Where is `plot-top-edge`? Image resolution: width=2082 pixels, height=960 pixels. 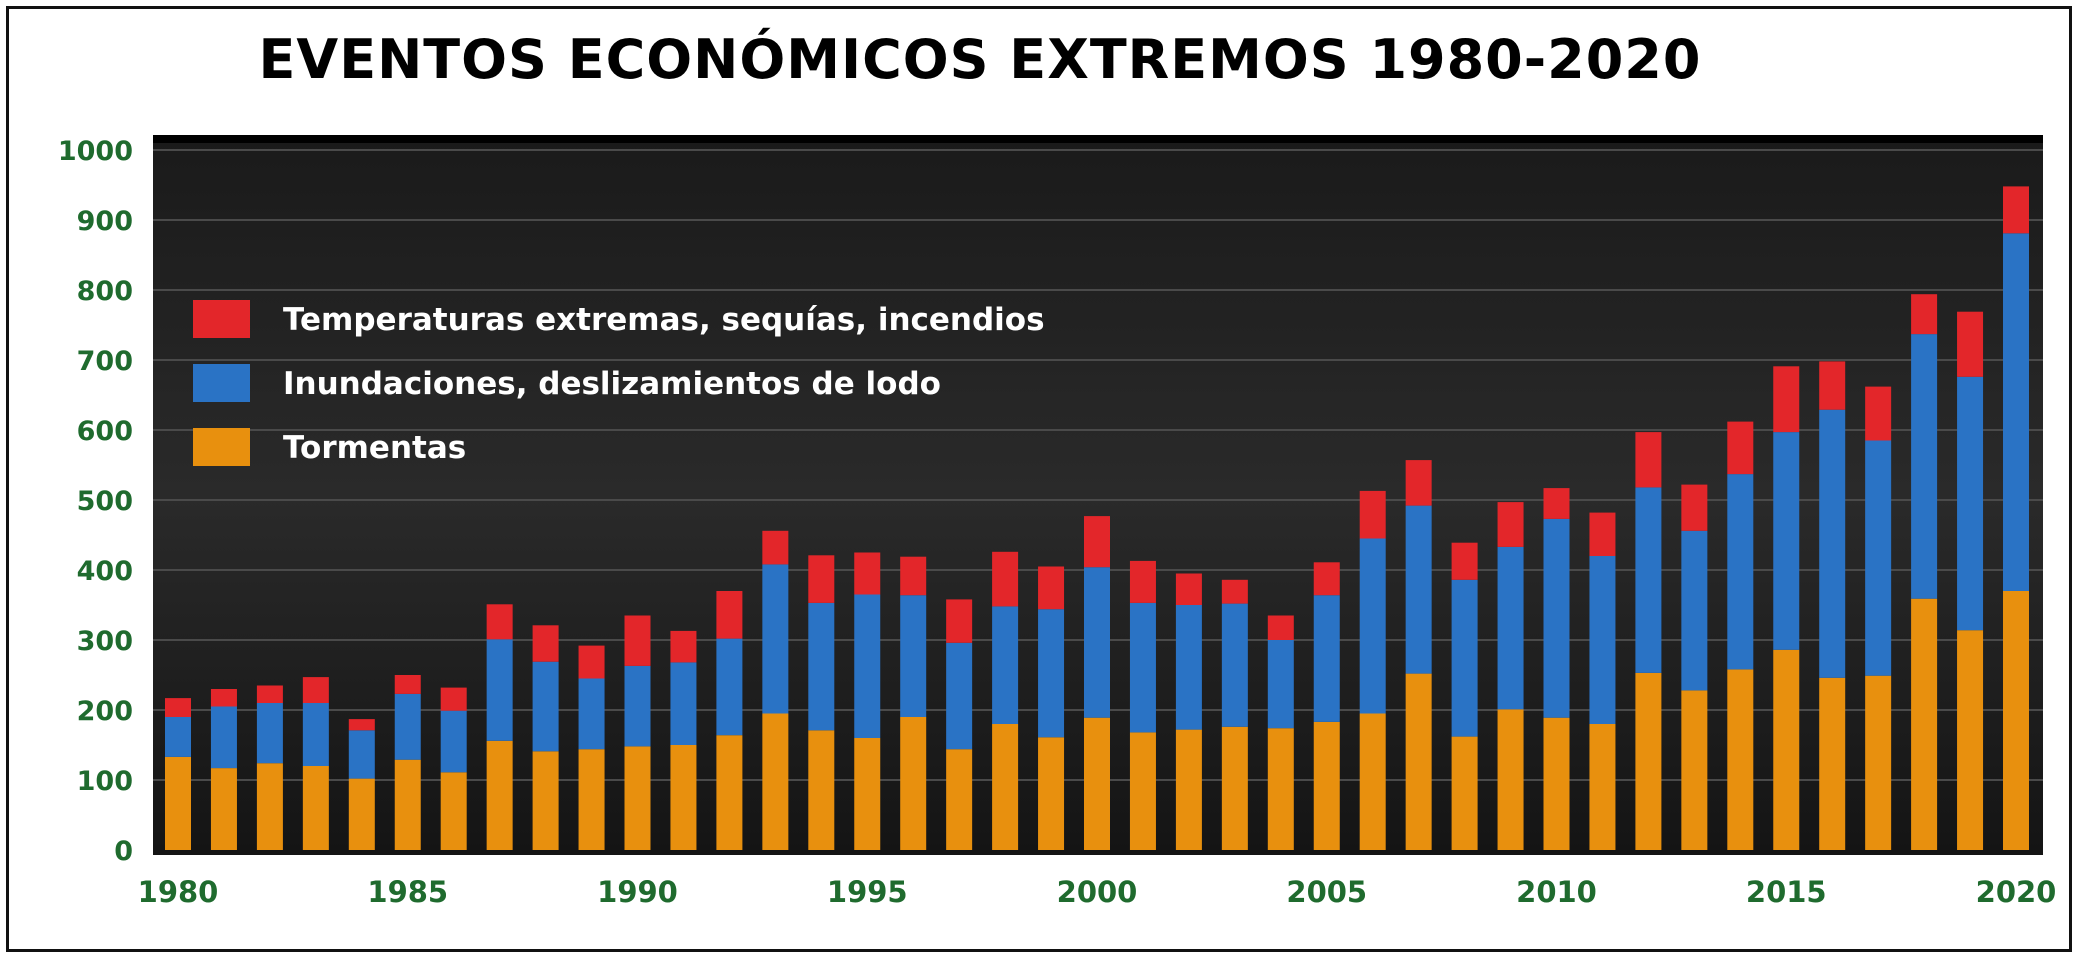 plot-top-edge is located at coordinates (1098, 139).